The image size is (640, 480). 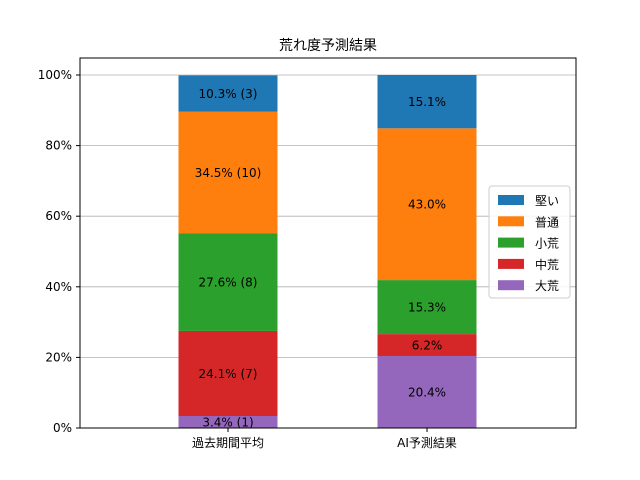 I want to click on x-tick-label: AI予測結果, so click(x=427, y=443).